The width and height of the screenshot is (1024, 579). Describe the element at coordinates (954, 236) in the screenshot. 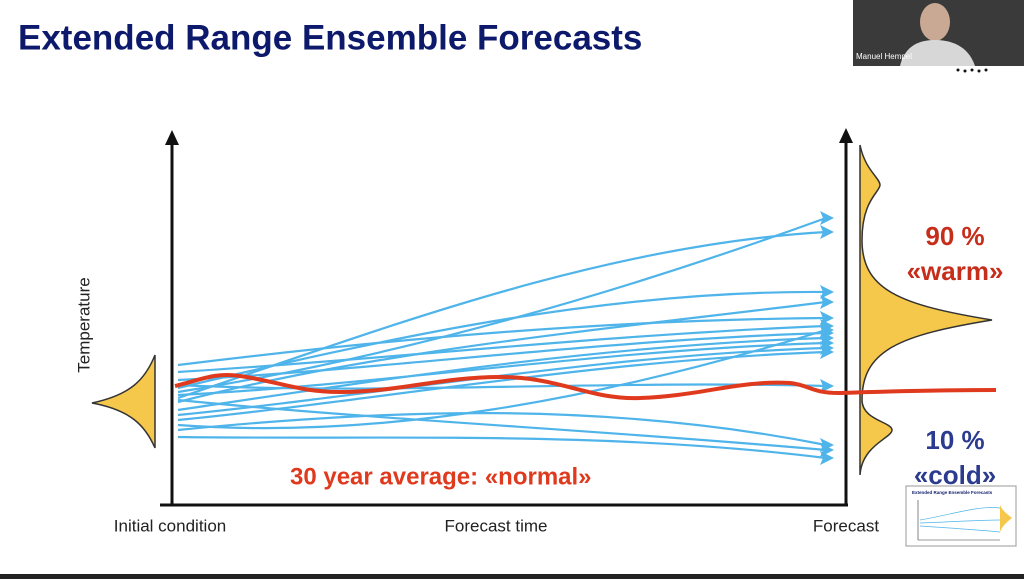

I see `warm-share: 90 %` at that location.